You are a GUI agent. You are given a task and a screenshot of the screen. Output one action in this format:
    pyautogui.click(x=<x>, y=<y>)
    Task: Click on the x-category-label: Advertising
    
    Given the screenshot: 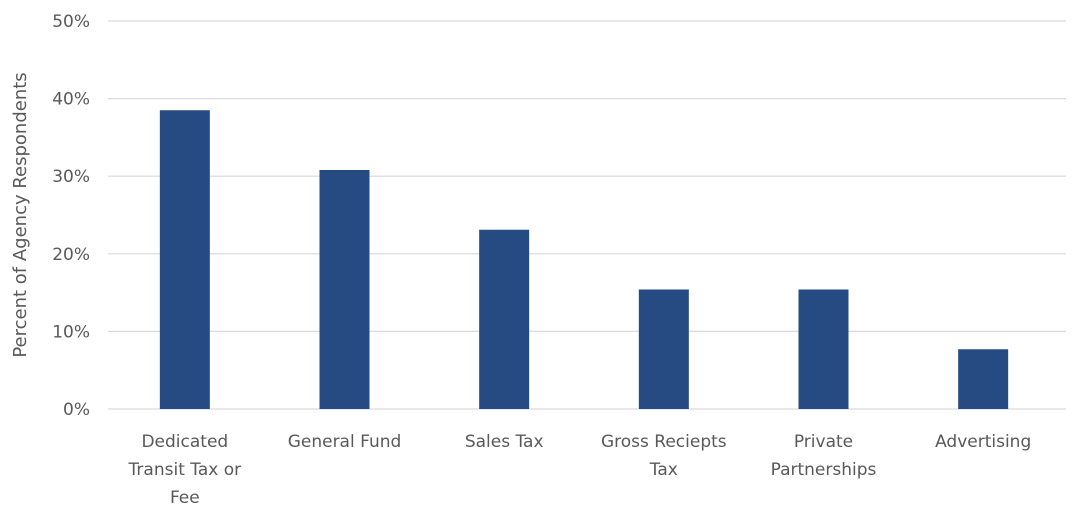 What is the action you would take?
    pyautogui.click(x=983, y=442)
    